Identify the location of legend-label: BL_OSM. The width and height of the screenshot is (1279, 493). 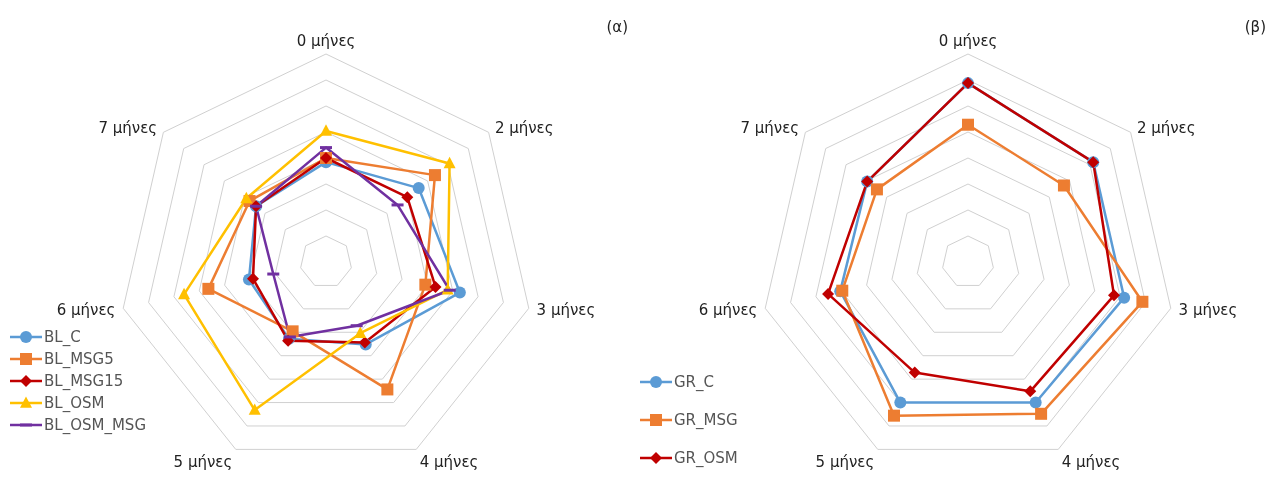
(74, 403).